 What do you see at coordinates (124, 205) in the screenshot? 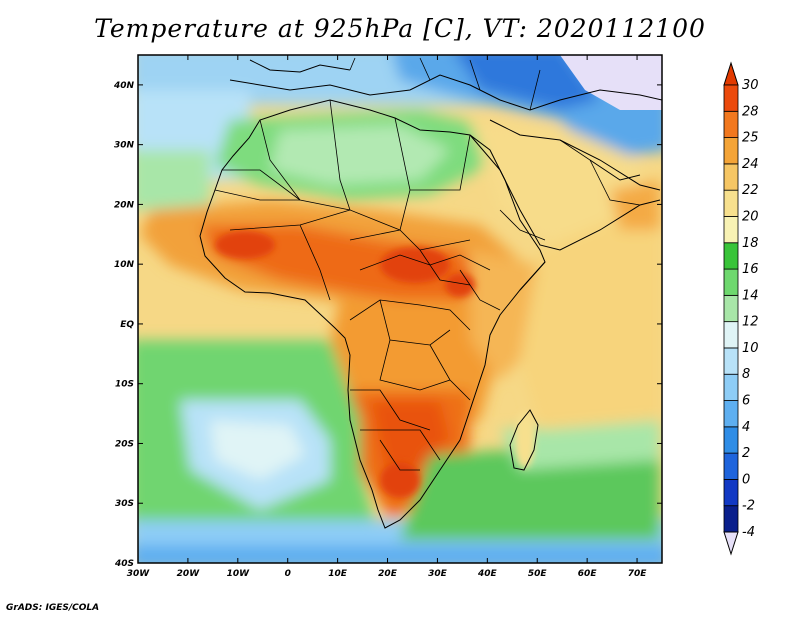
I see `lat-tick-label: 20N` at bounding box center [124, 205].